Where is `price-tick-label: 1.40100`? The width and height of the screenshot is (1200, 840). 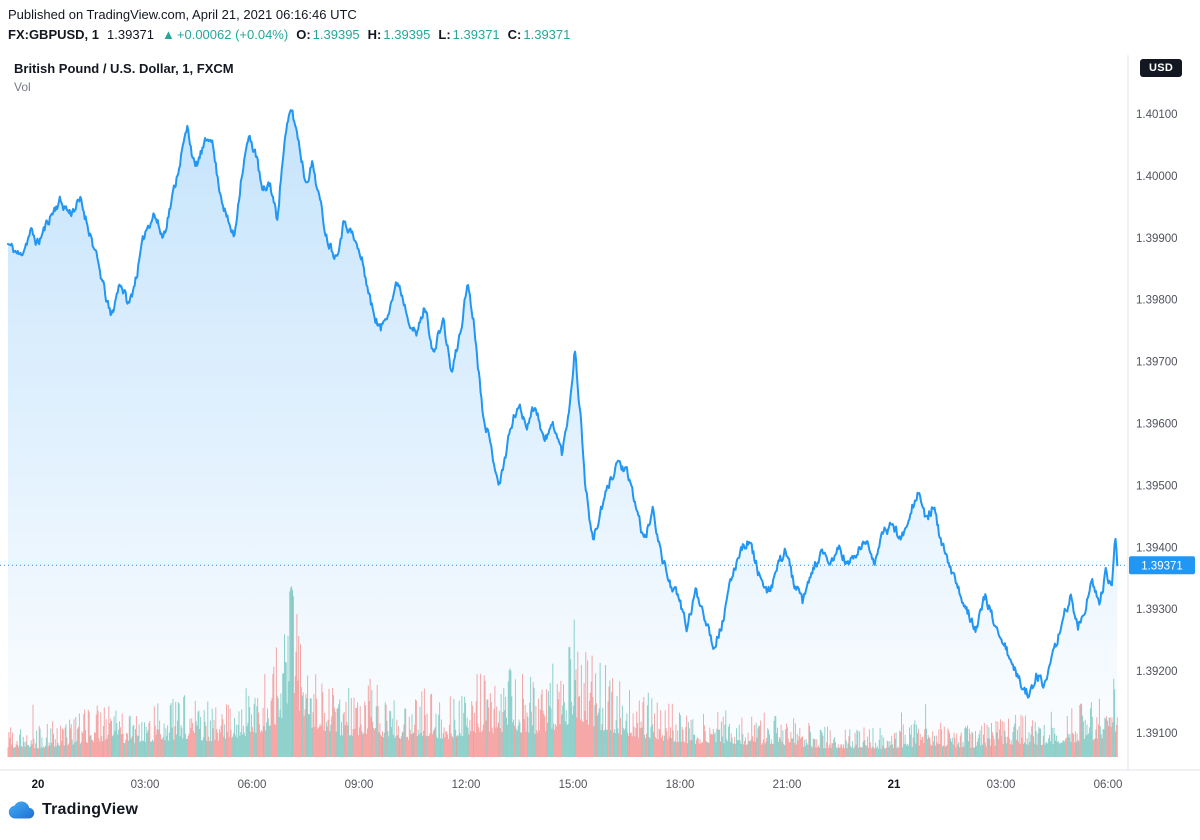
price-tick-label: 1.40100 is located at coordinates (1157, 115).